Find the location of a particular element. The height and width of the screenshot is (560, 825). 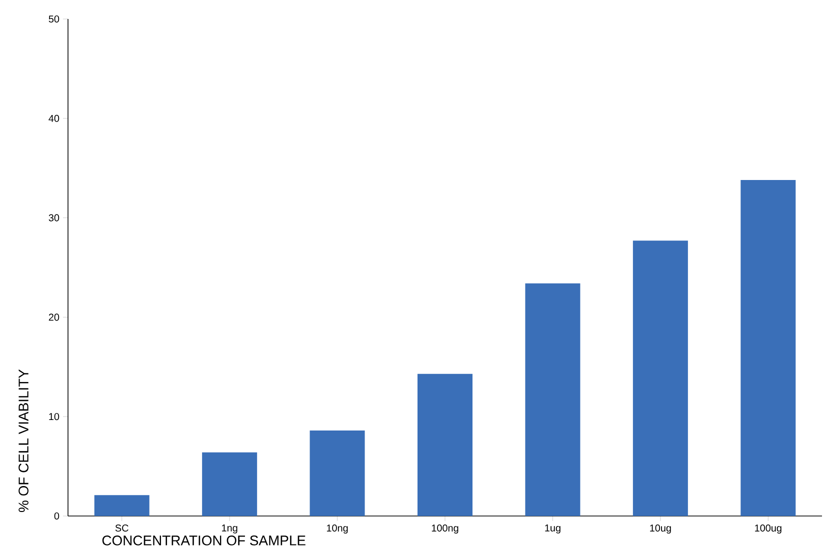

x-tick-label: 100ng is located at coordinates (445, 529).